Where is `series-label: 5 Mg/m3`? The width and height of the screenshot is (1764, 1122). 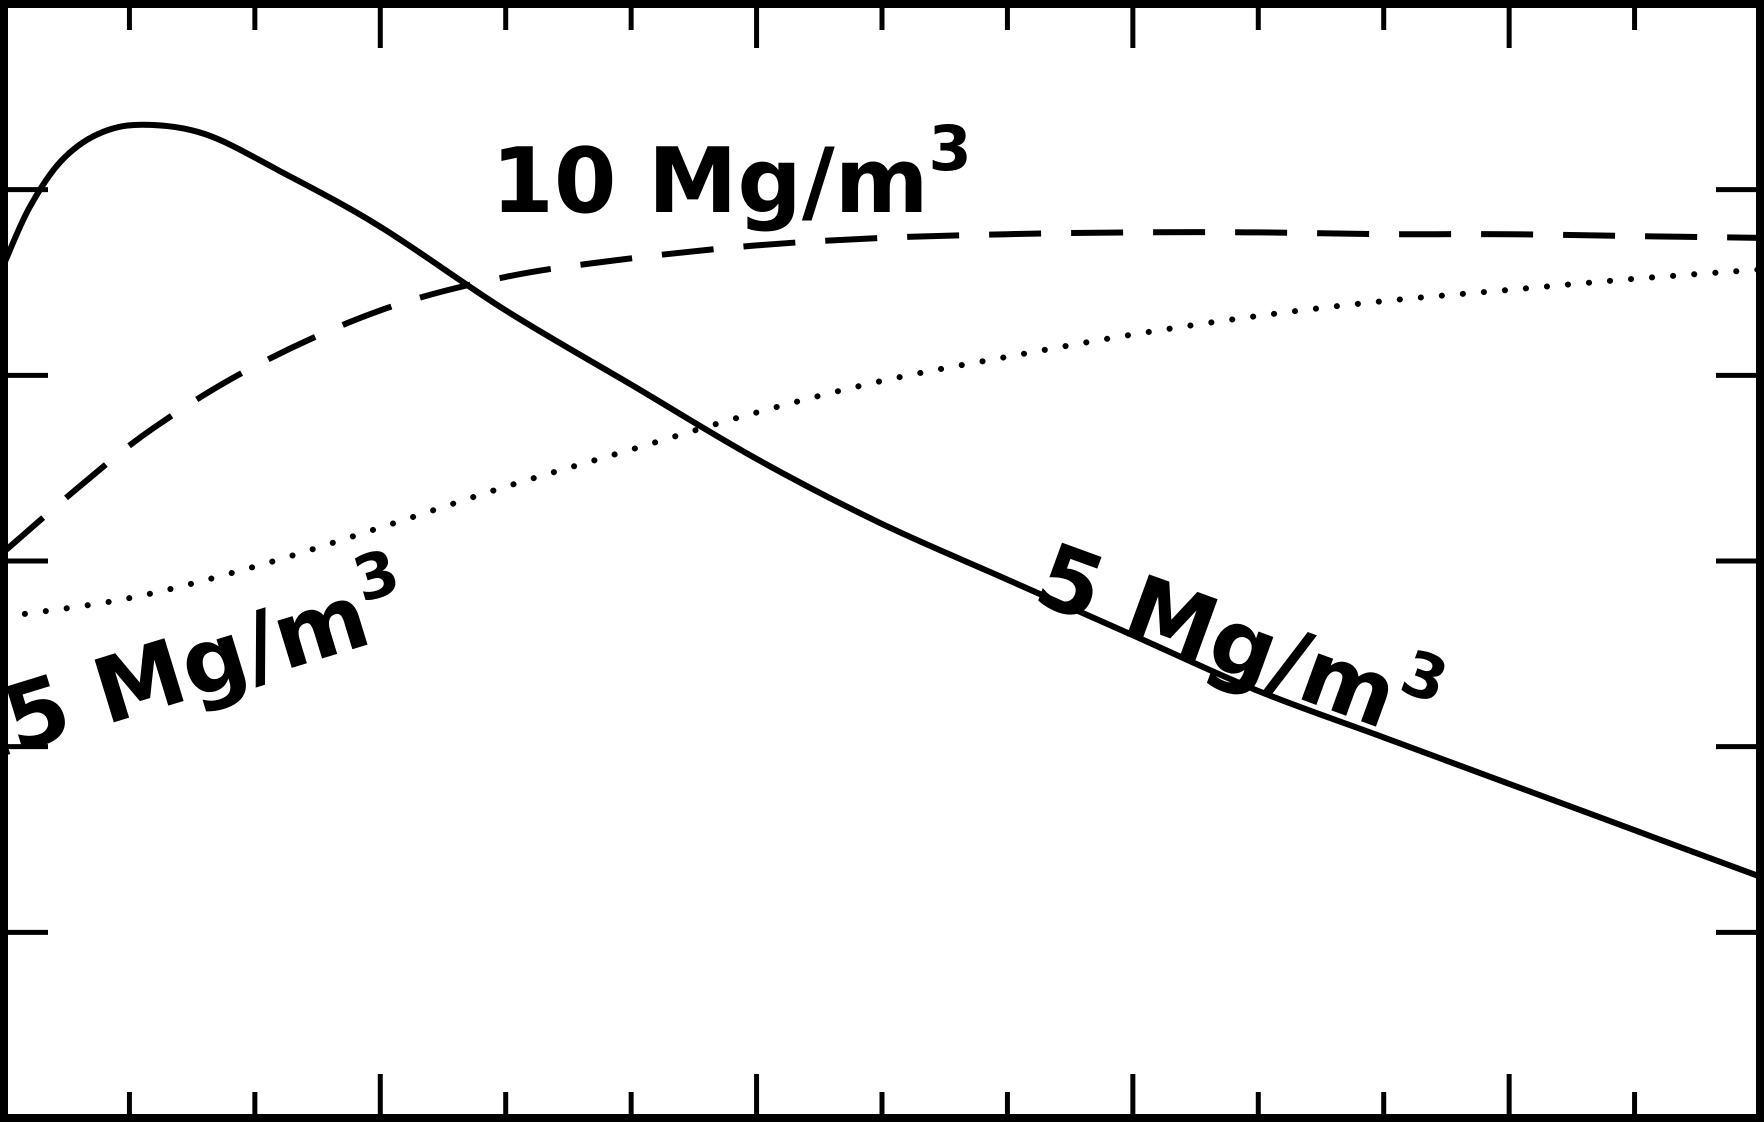 series-label: 5 Mg/m3 is located at coordinates (1240, 636).